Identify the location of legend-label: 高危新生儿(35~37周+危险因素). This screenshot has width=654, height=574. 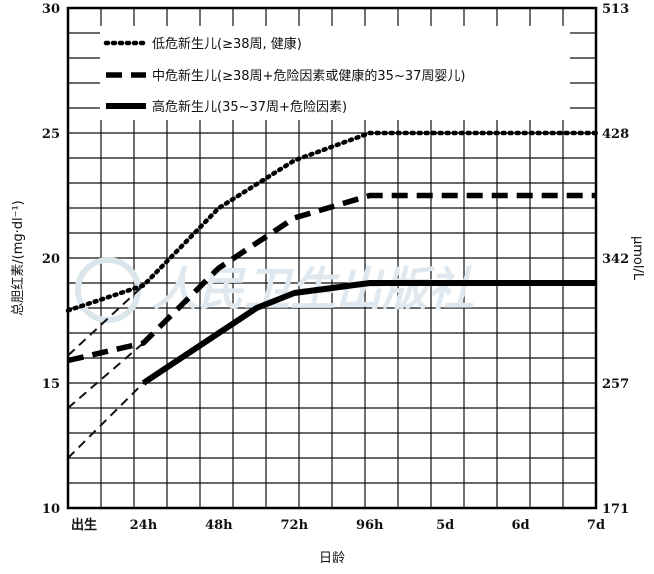
(249, 107).